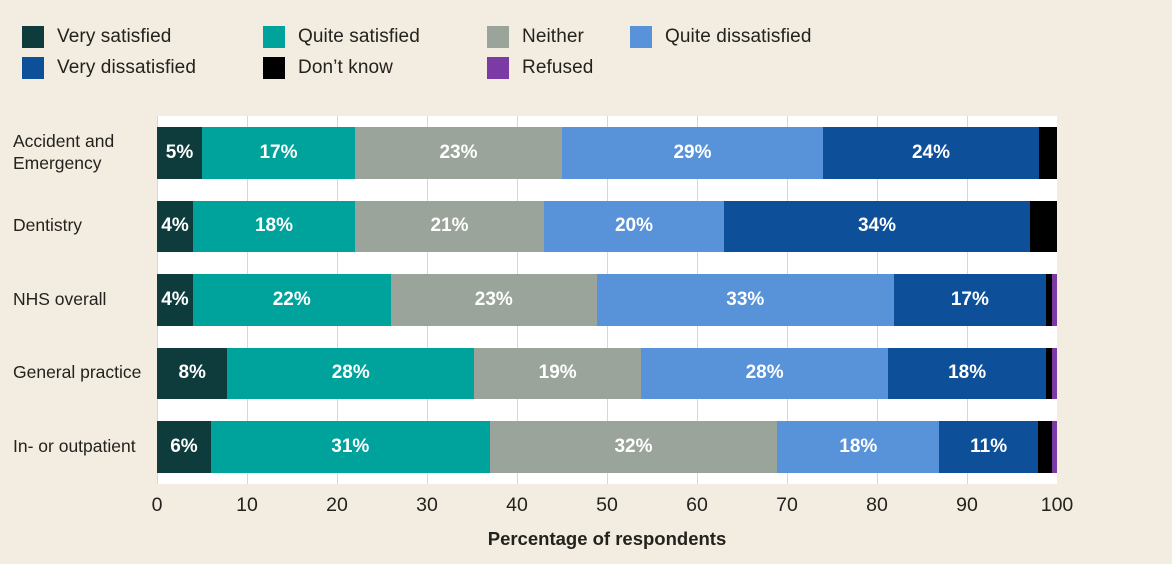 This screenshot has width=1172, height=564. What do you see at coordinates (553, 36) in the screenshot?
I see `legend-label: Neither` at bounding box center [553, 36].